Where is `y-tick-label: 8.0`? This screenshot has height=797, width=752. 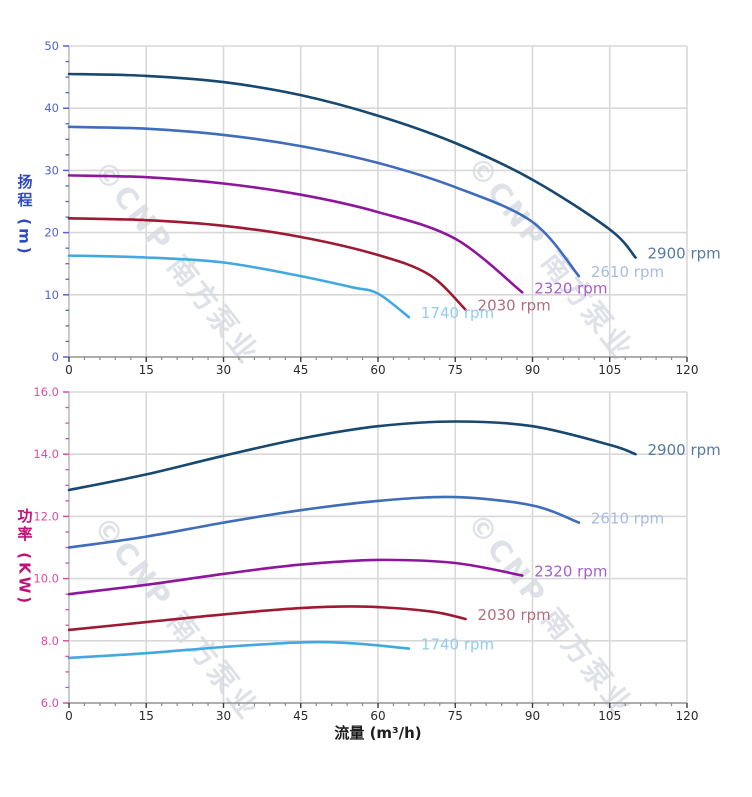 y-tick-label: 8.0 is located at coordinates (50, 641).